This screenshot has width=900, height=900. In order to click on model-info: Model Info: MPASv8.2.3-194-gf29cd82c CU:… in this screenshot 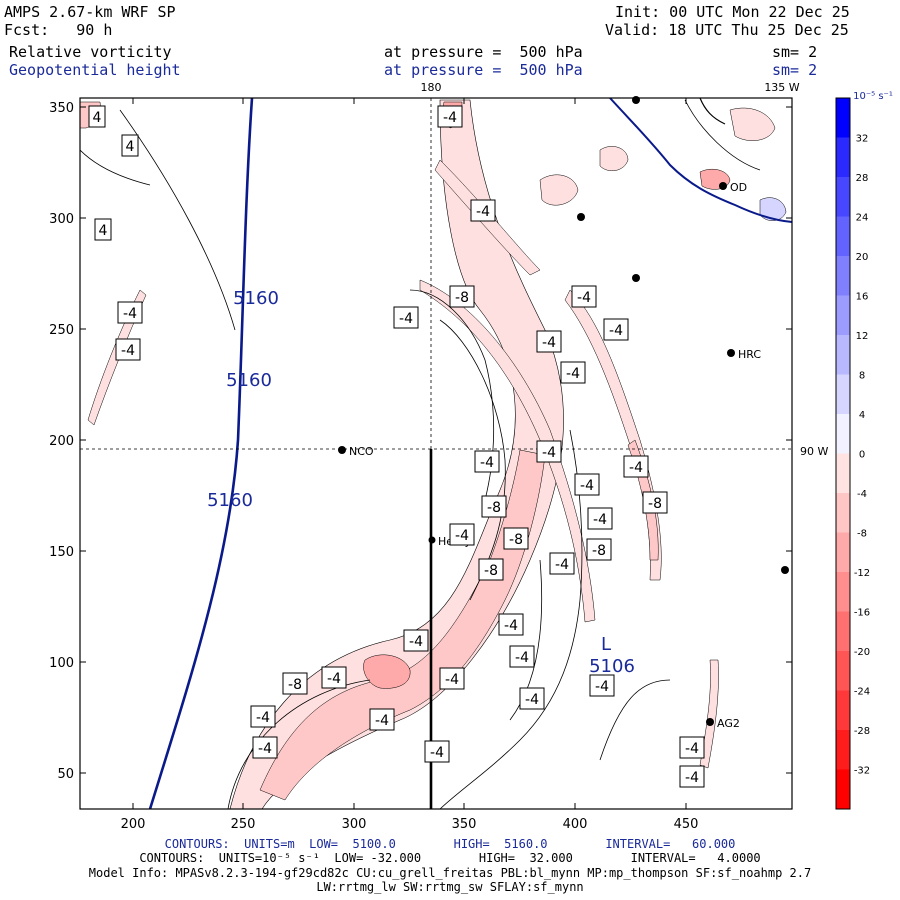, I will do `click(450, 873)`.